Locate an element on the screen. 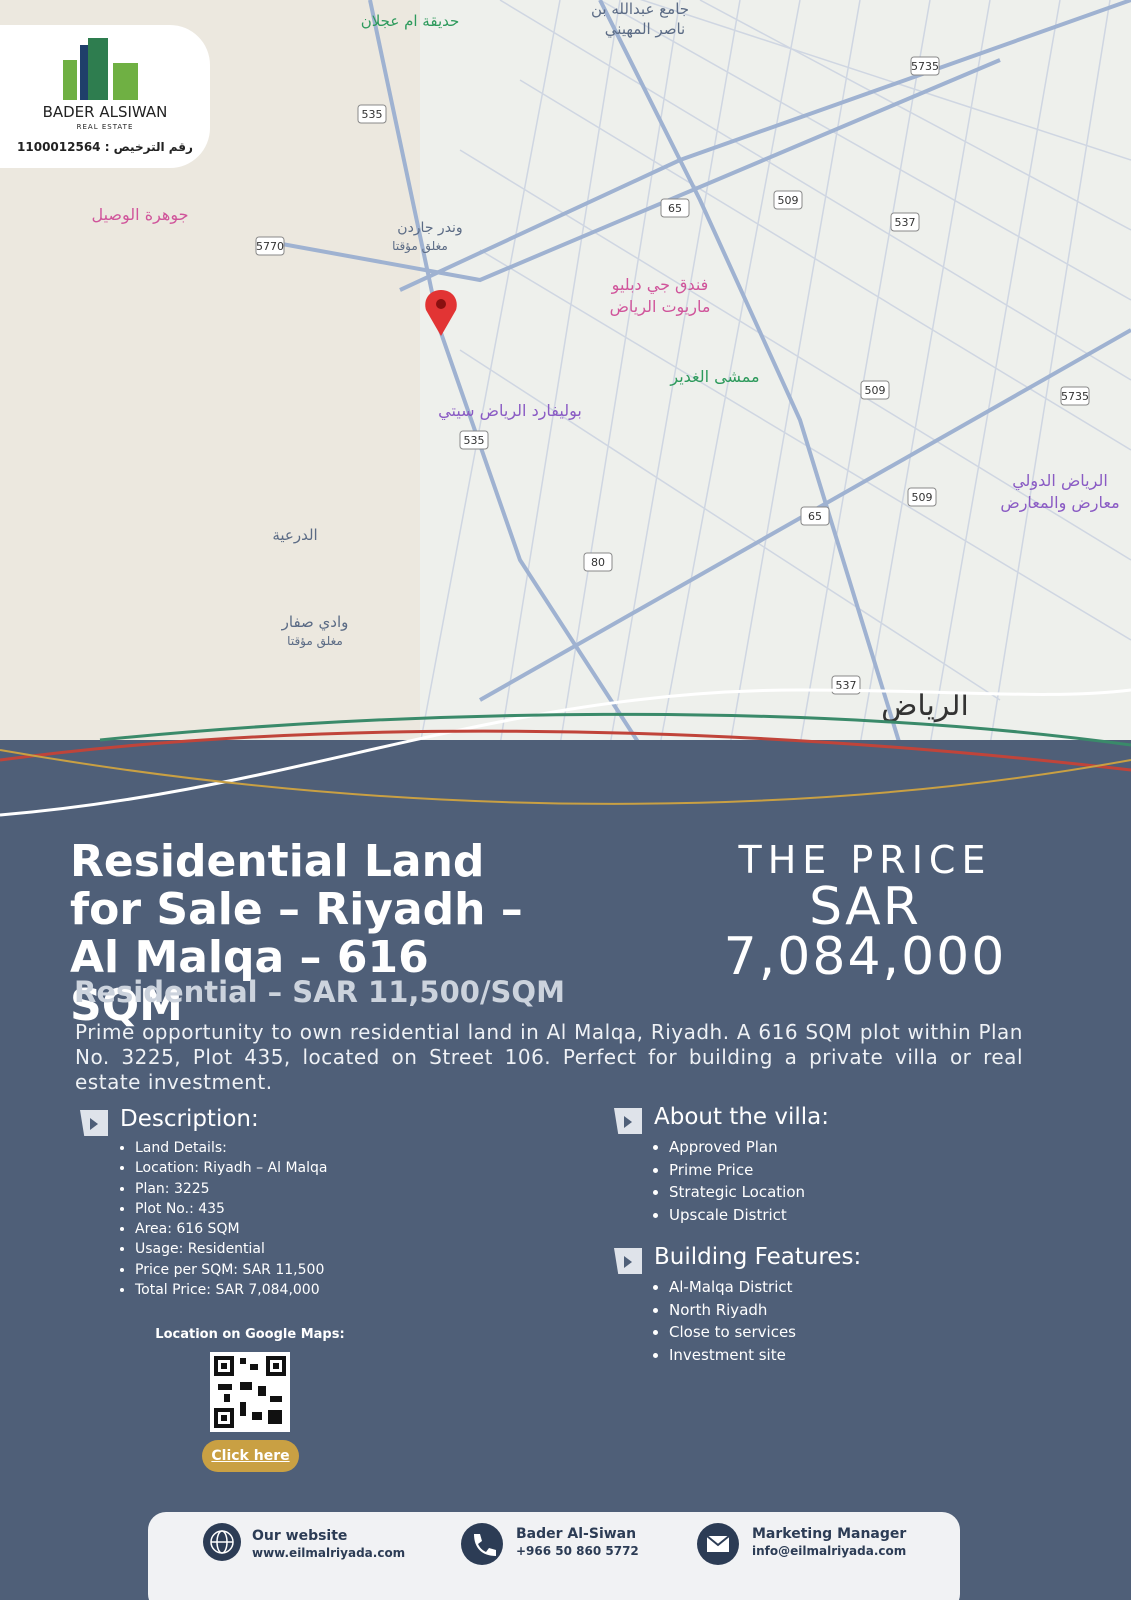  list-item: Strategic Location is located at coordinates (749, 1192).